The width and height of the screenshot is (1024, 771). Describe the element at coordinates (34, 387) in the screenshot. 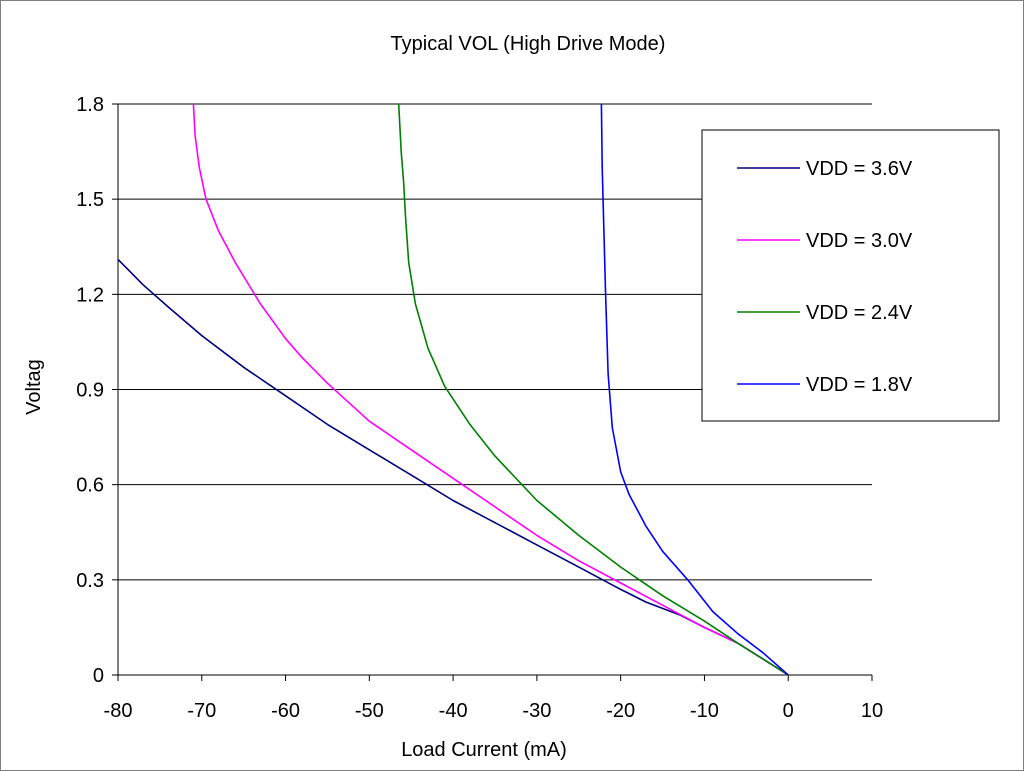

I see `y-axis-label: Voltag` at that location.